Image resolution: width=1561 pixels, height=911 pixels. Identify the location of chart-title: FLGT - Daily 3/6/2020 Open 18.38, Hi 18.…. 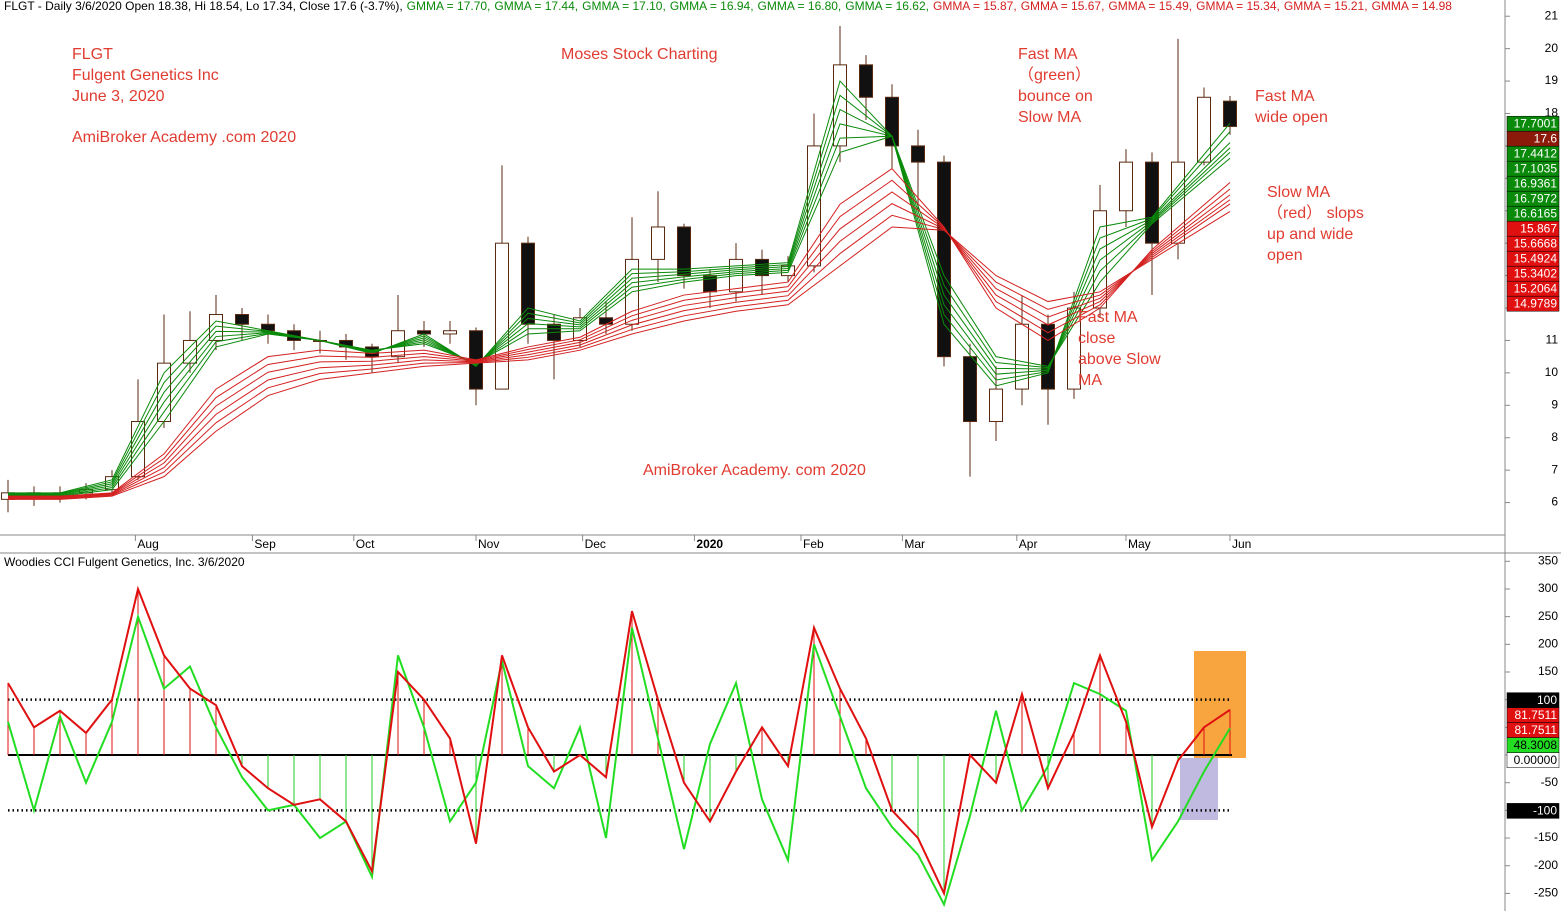
(203, 6).